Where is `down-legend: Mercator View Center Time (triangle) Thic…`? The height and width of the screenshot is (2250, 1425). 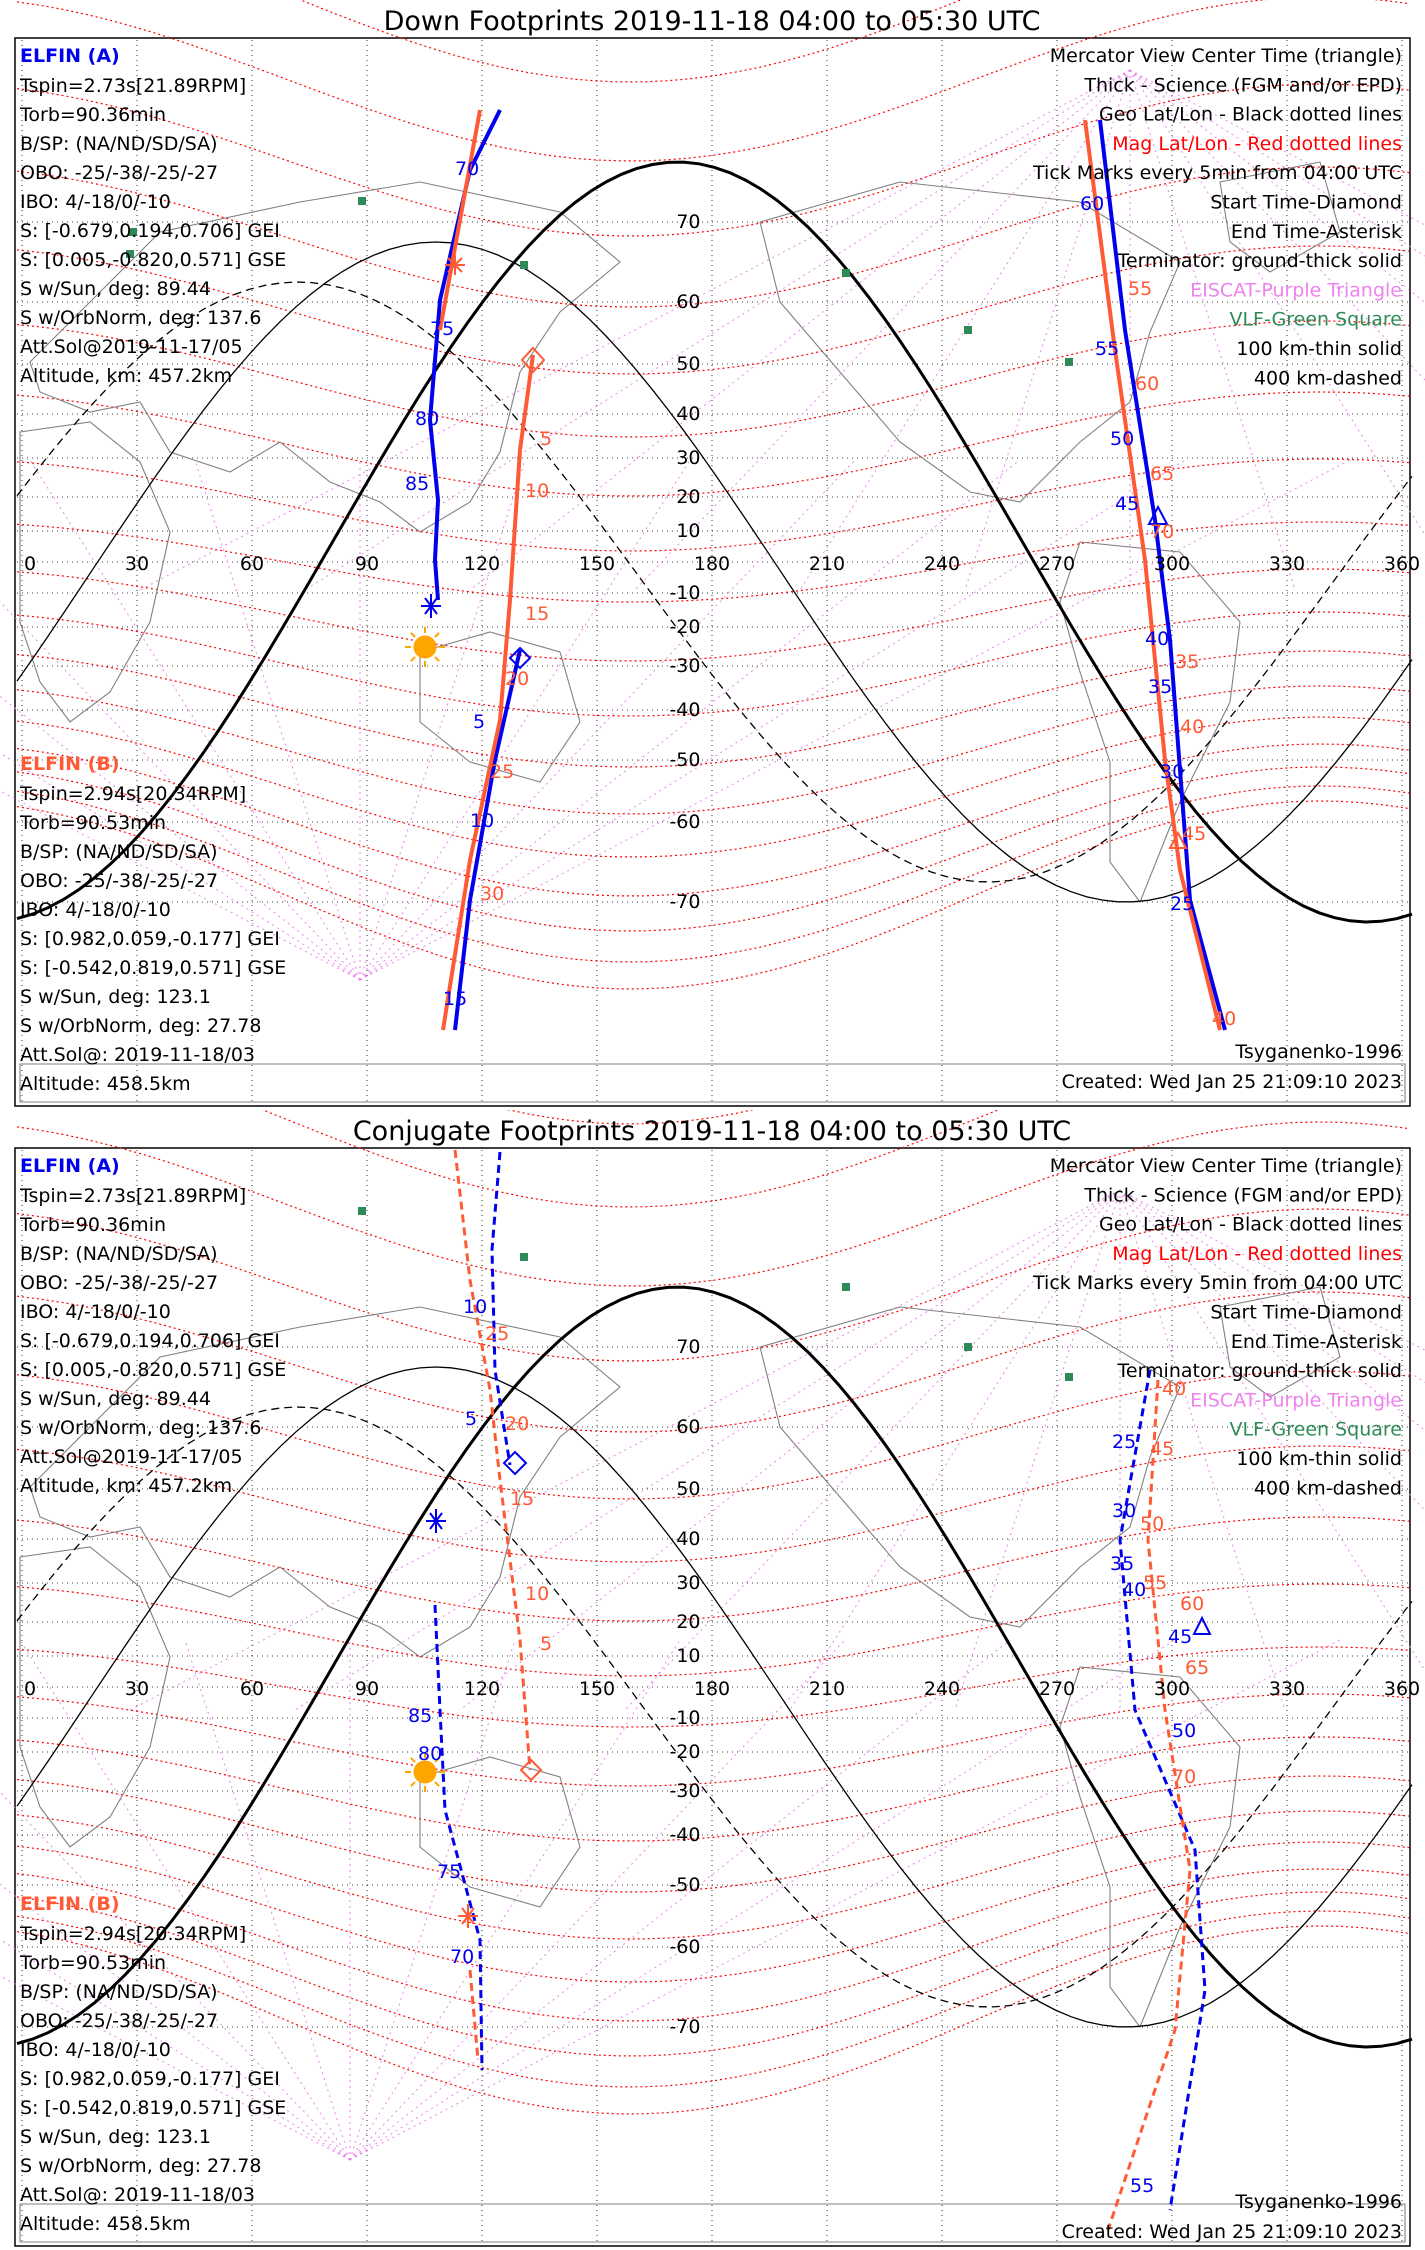 down-legend: Mercator View Center Time (triangle) Thic… is located at coordinates (1217, 217).